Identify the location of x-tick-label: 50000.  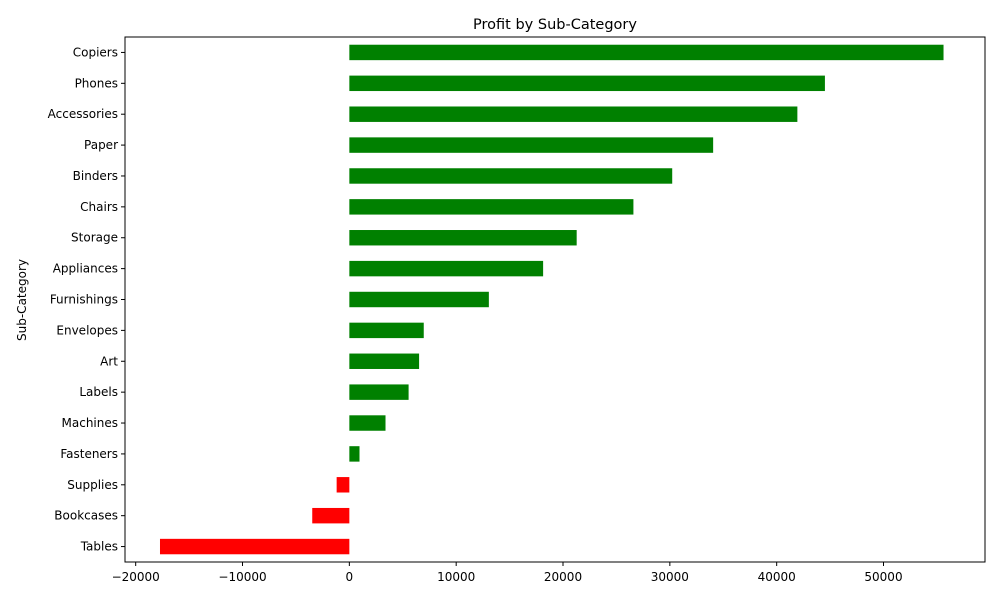
(883, 577).